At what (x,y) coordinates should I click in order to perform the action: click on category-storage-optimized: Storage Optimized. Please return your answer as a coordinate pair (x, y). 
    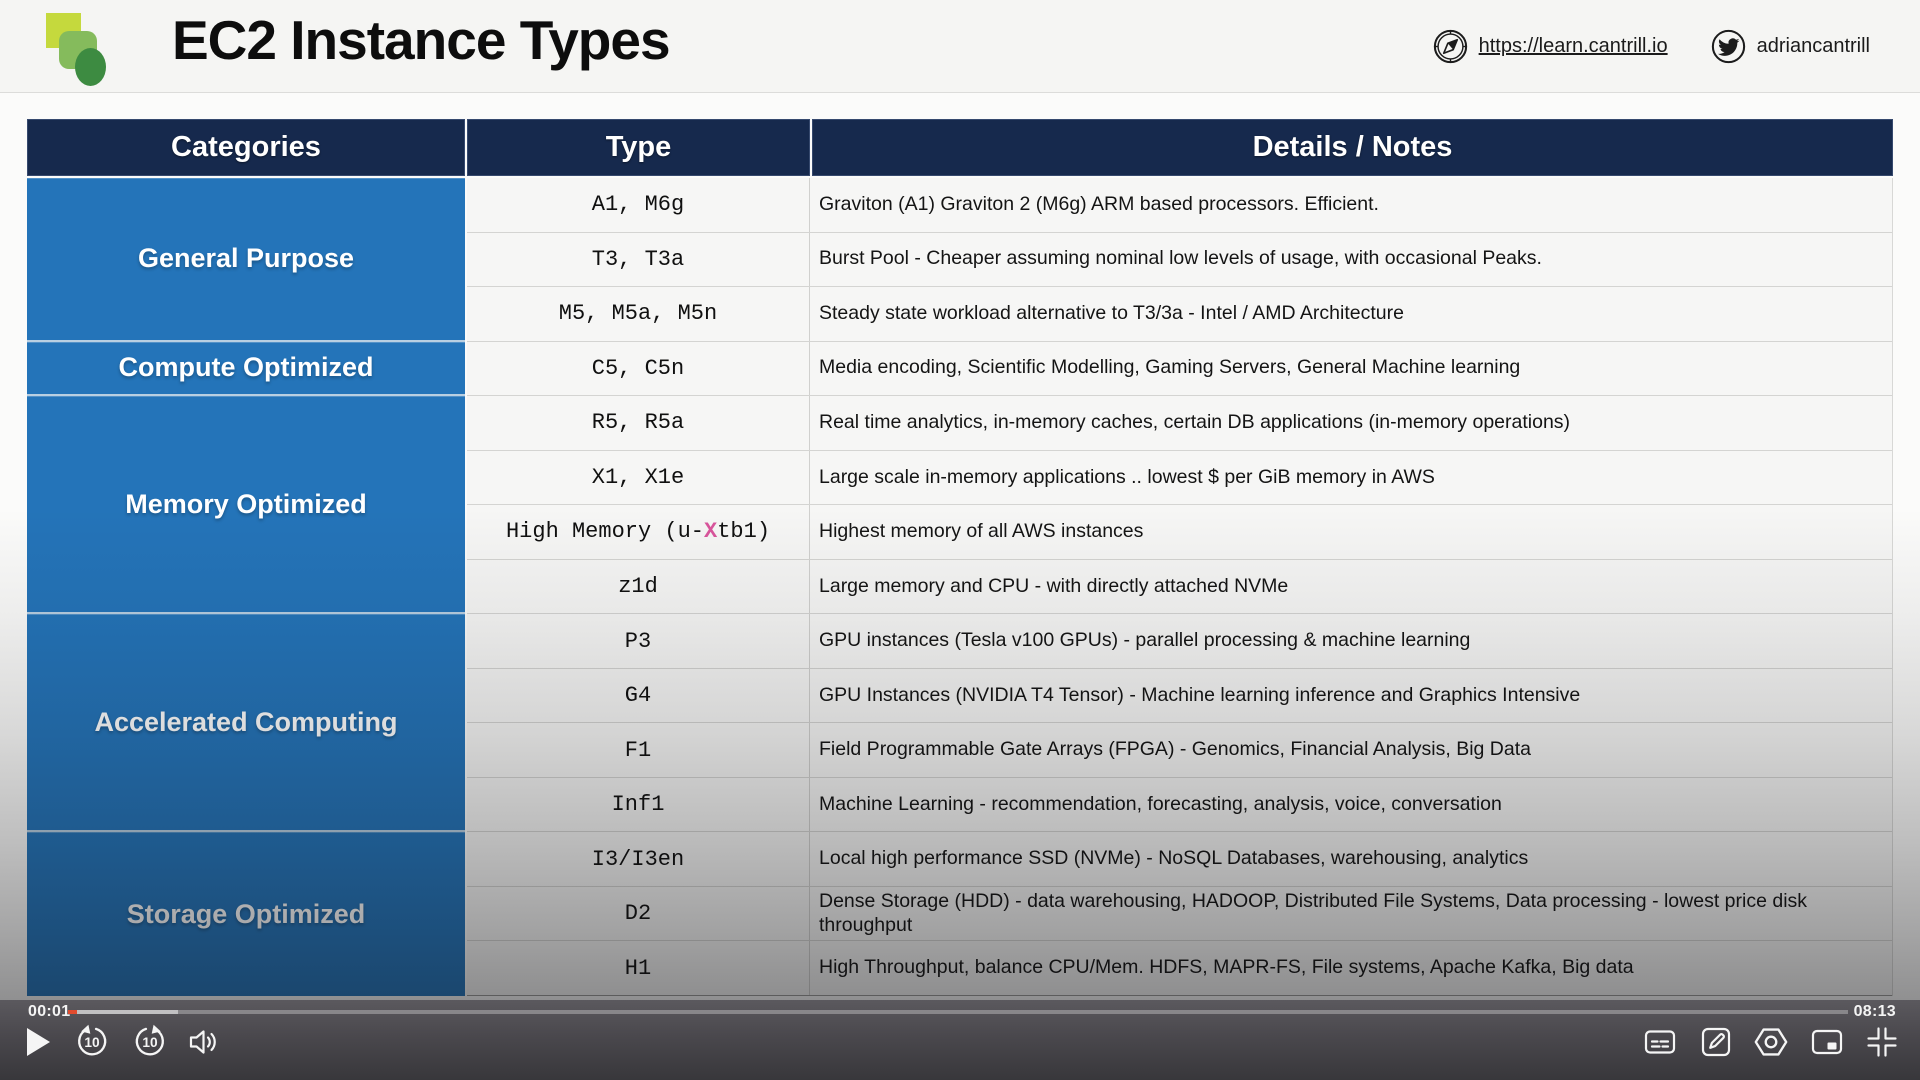
    Looking at the image, I should click on (246, 914).